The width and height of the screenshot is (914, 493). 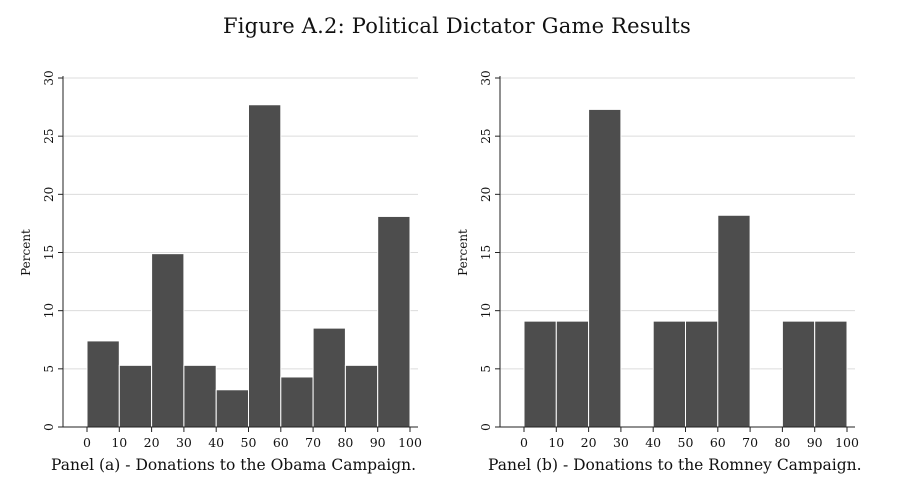 What do you see at coordinates (486, 194) in the screenshot?
I see `panel-b-y-tick-label: 20` at bounding box center [486, 194].